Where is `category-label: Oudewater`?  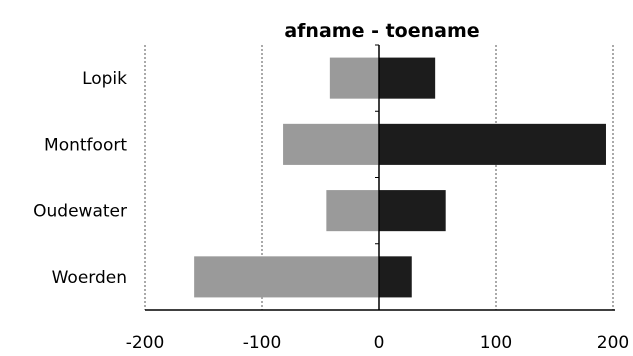
category-label: Oudewater is located at coordinates (80, 212).